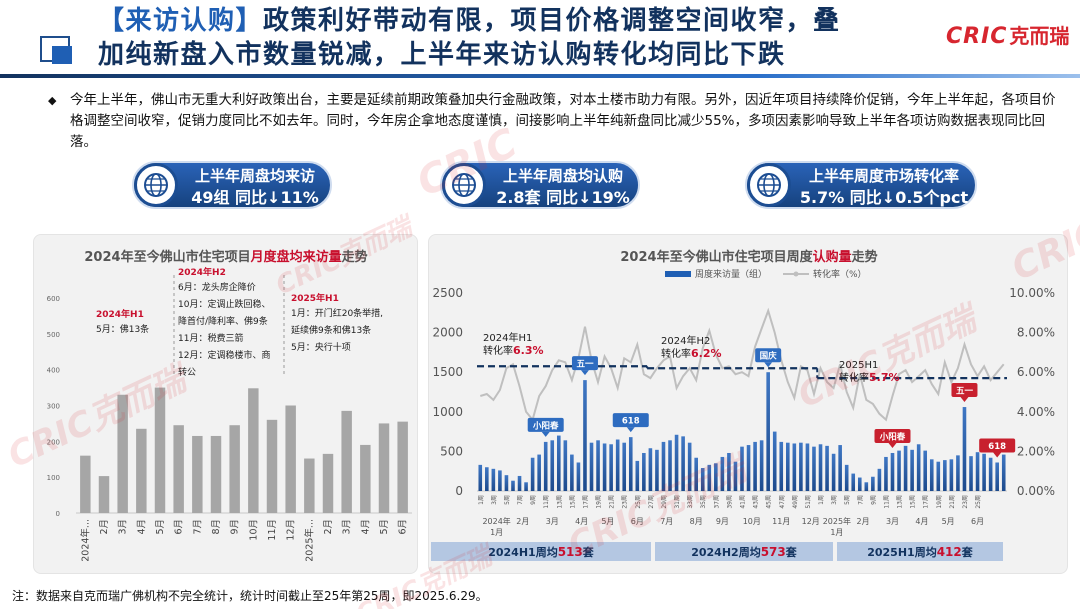  Describe the element at coordinates (347, 527) in the screenshot. I see `x-tick-label: 3月` at that location.